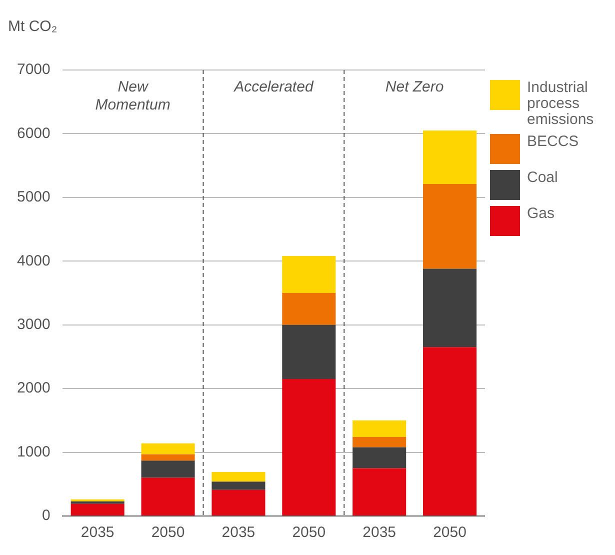 This screenshot has width=615, height=555. I want to click on annotation: Net Zero, so click(414, 87).